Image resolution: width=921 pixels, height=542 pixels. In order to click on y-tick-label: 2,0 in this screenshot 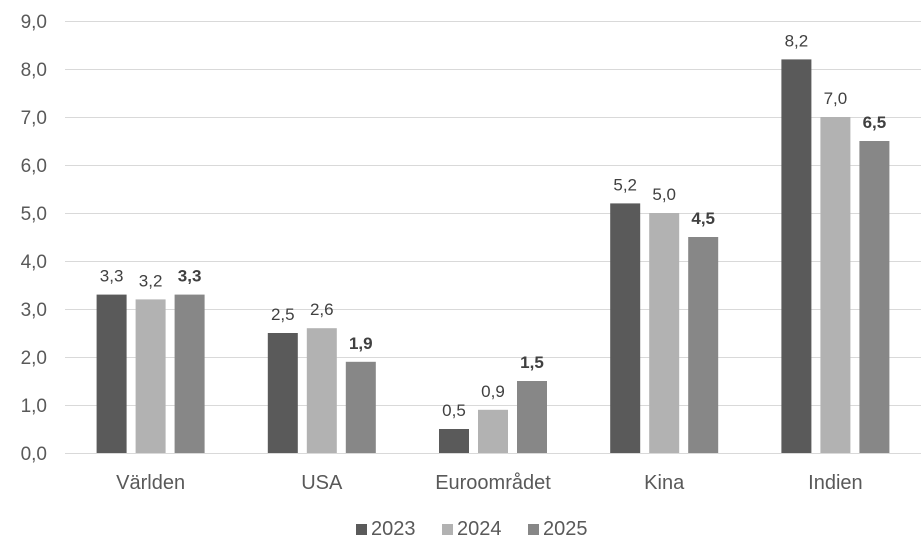, I will do `click(34, 358)`.